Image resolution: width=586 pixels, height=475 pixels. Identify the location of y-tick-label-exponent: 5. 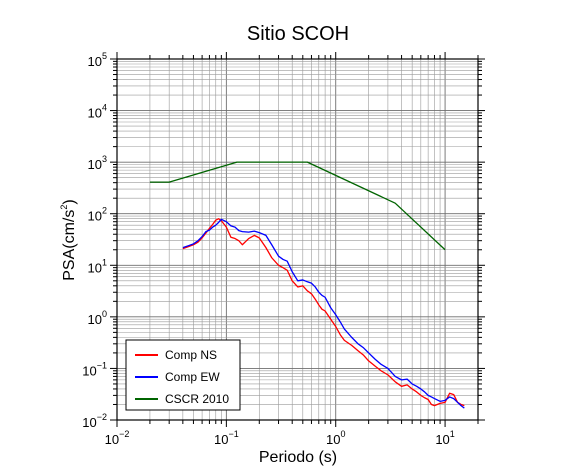
(104, 56).